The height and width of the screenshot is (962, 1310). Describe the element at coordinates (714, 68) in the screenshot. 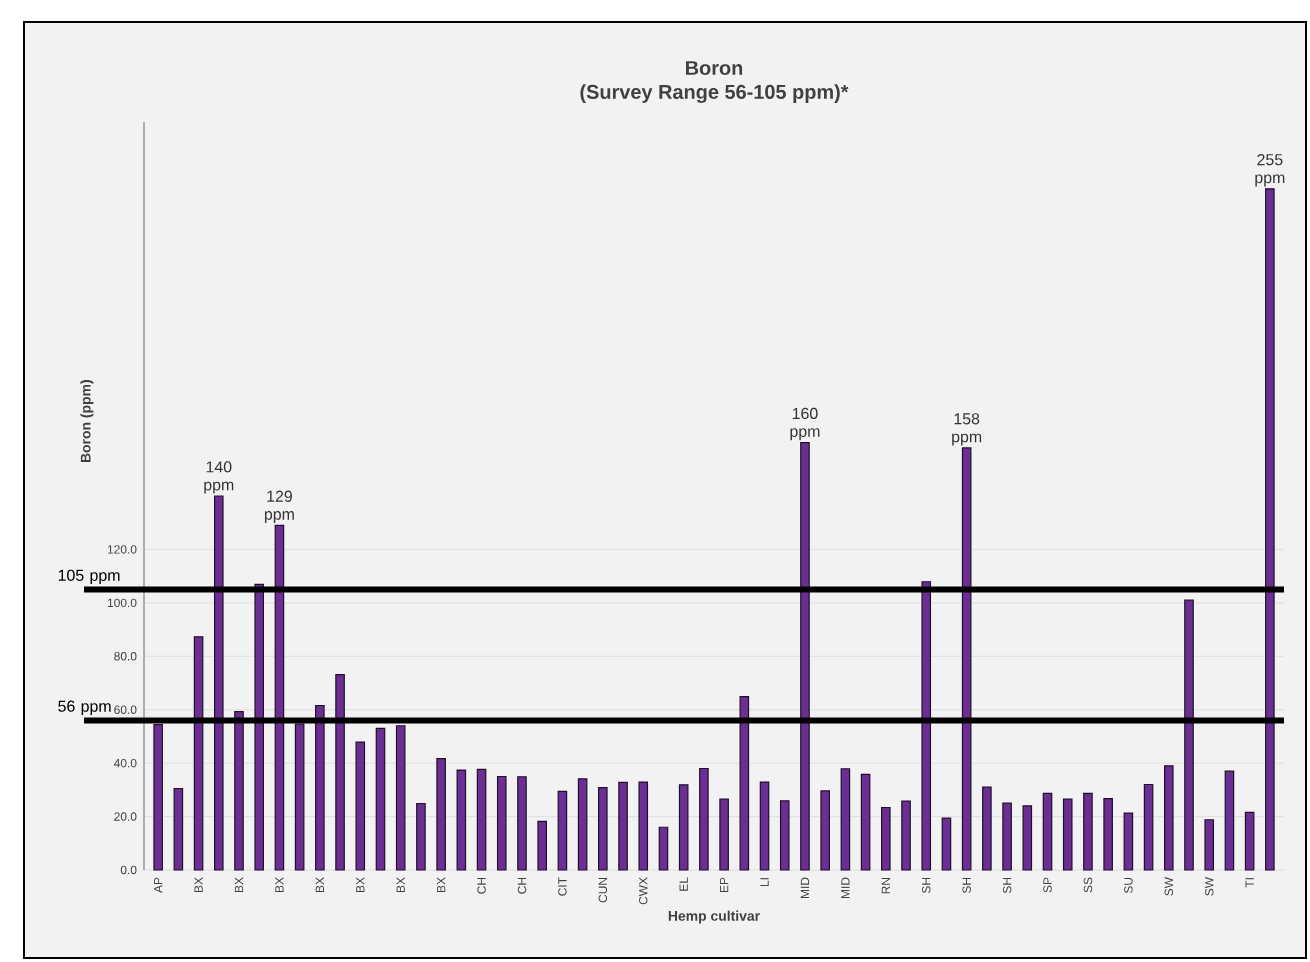

I see `chart-title: Boron` at that location.